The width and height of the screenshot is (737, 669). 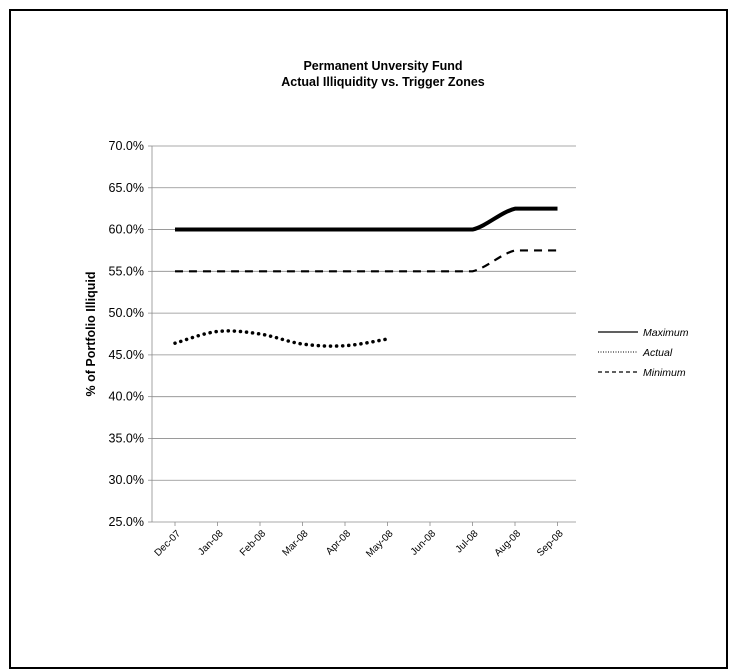 What do you see at coordinates (383, 82) in the screenshot?
I see `chart-subtitle: Actual Illiquidity vs. Trigger Zones` at bounding box center [383, 82].